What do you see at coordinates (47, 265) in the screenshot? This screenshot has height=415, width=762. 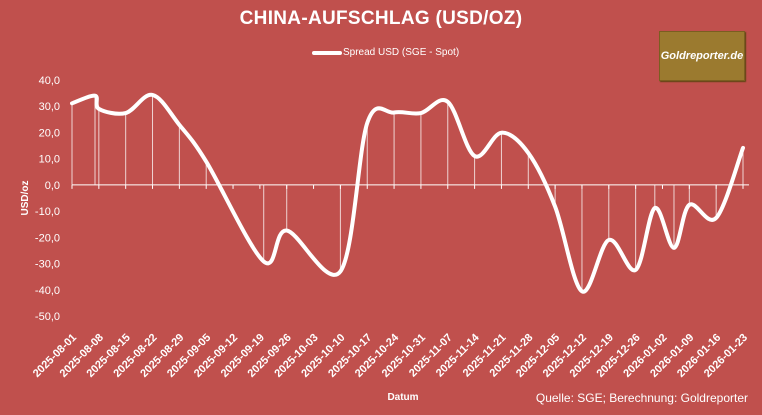 I see `y-tick-label: -30,0` at bounding box center [47, 265].